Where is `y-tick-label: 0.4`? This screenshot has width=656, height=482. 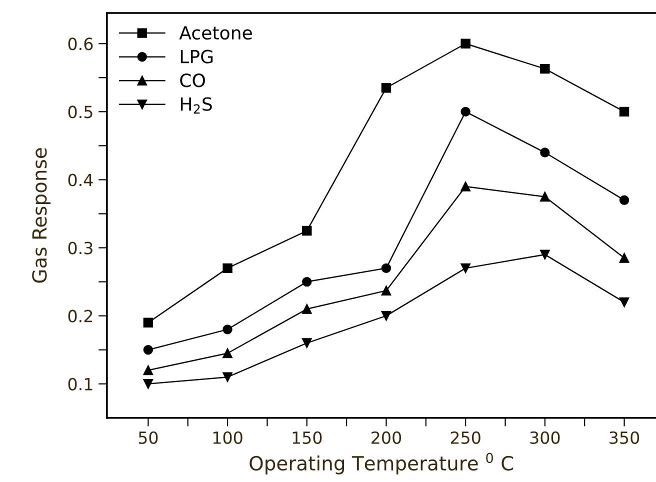 y-tick-label: 0.4 is located at coordinates (80, 180).